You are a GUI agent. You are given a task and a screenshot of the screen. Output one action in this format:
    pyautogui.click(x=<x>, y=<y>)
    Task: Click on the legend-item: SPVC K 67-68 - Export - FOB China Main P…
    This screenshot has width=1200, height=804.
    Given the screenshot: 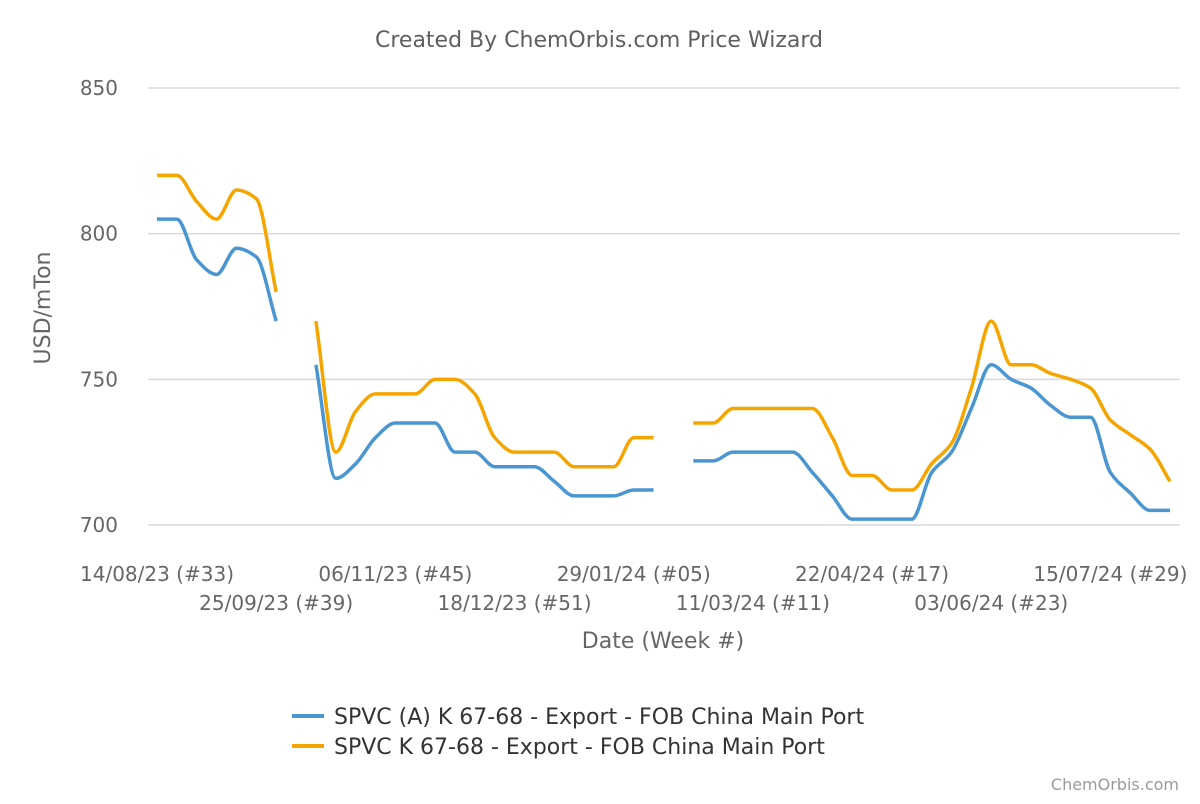 What is the action you would take?
    pyautogui.click(x=558, y=747)
    